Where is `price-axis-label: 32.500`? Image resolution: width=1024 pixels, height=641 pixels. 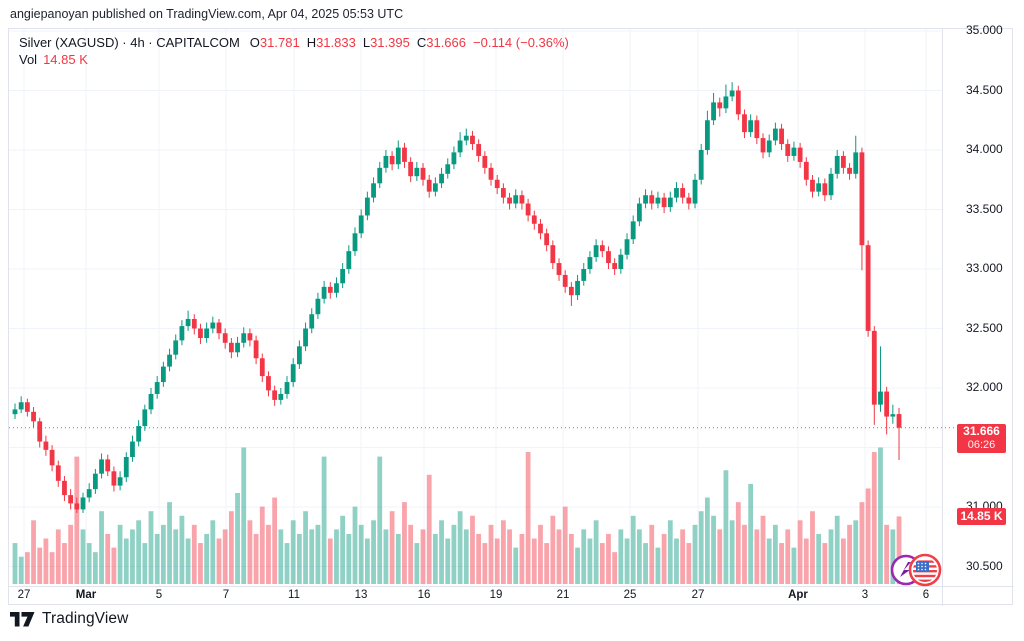 price-axis-label: 32.500 is located at coordinates (984, 327).